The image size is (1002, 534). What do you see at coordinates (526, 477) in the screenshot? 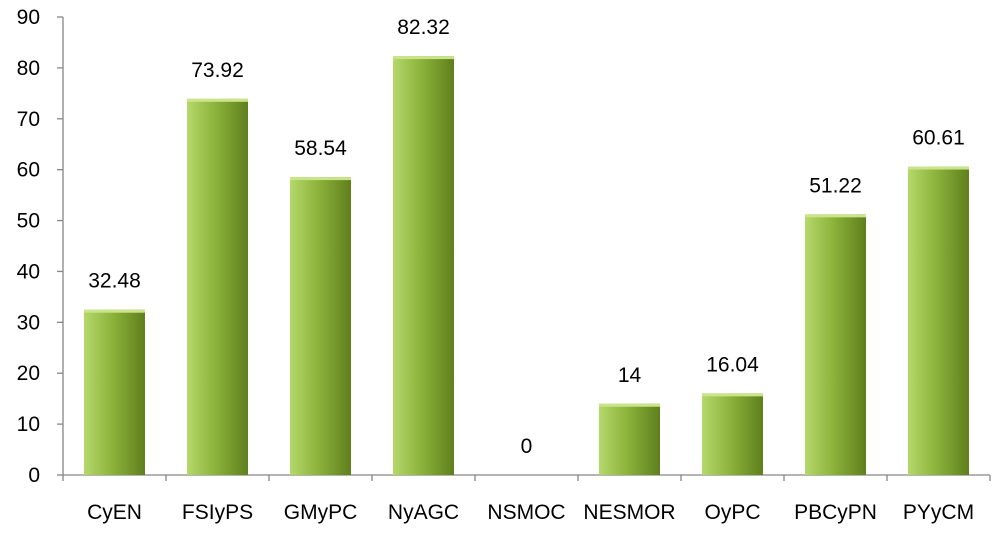
I see `x-axis` at bounding box center [526, 477].